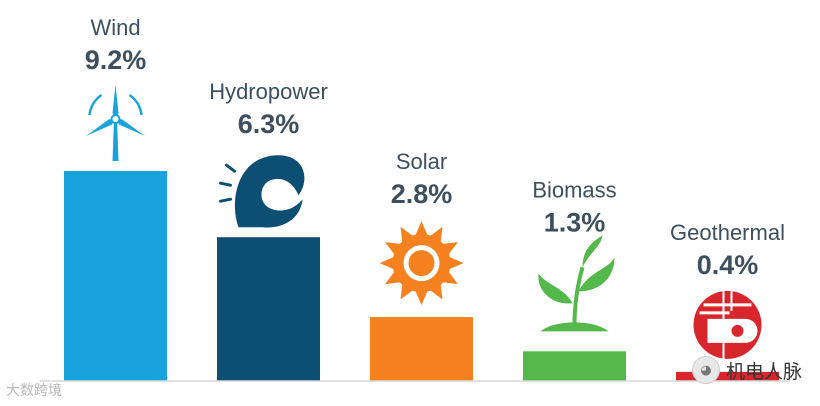 The height and width of the screenshot is (406, 820). I want to click on wechat-icon: ◕, so click(705, 370).